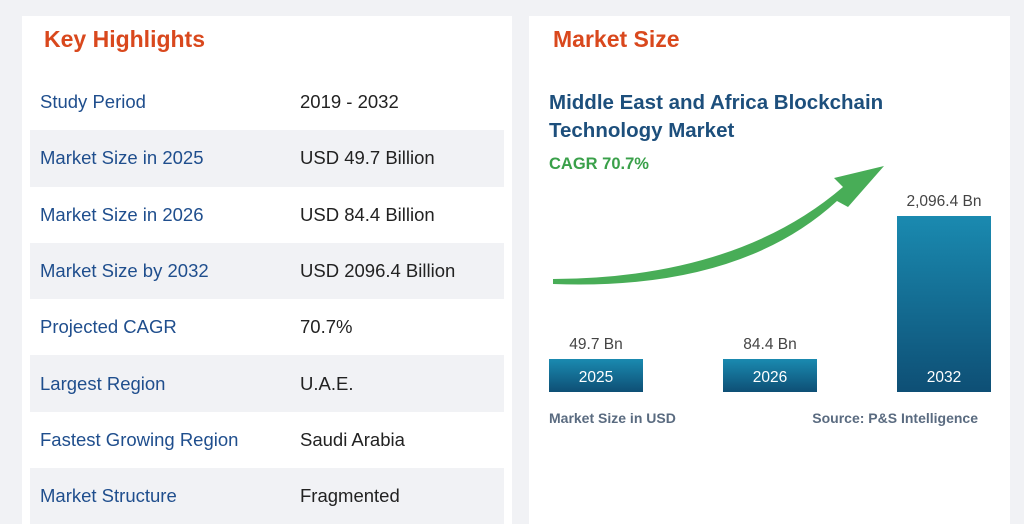  What do you see at coordinates (944, 201) in the screenshot?
I see `bar-value-label: 2,096.4 Bn` at bounding box center [944, 201].